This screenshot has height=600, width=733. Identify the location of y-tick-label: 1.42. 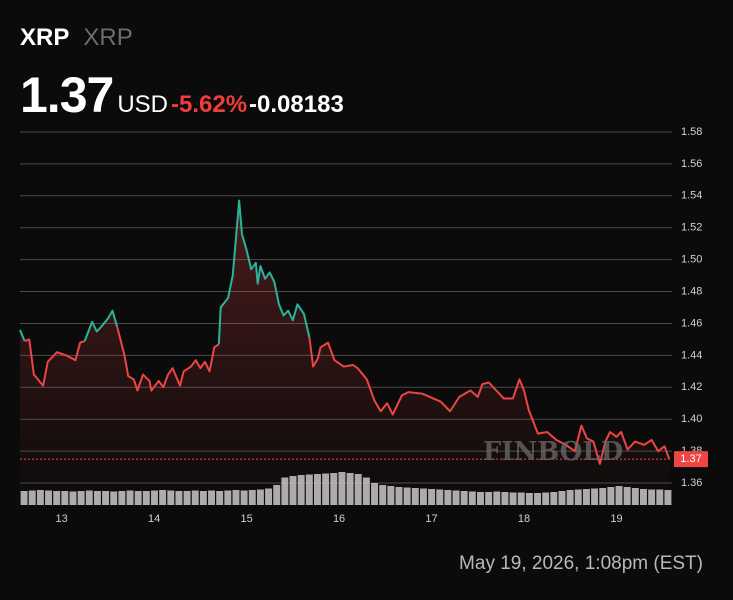
(691, 387).